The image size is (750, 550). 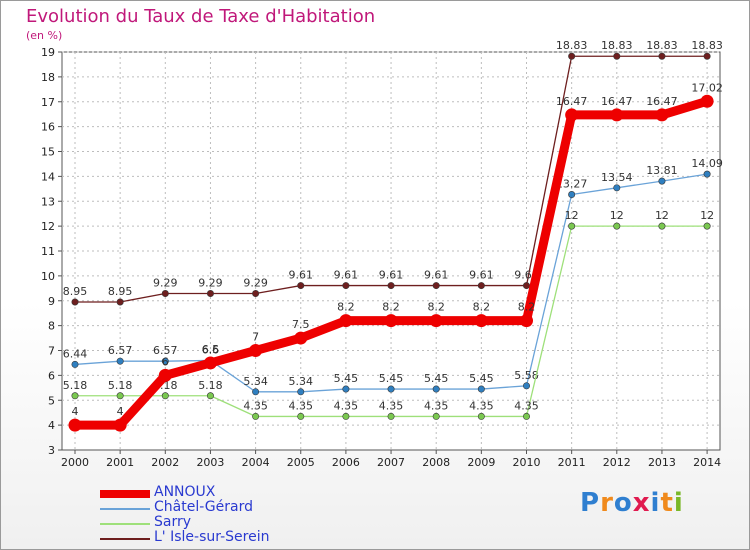 I want to click on x-tick-label: 2013, so click(x=662, y=462).